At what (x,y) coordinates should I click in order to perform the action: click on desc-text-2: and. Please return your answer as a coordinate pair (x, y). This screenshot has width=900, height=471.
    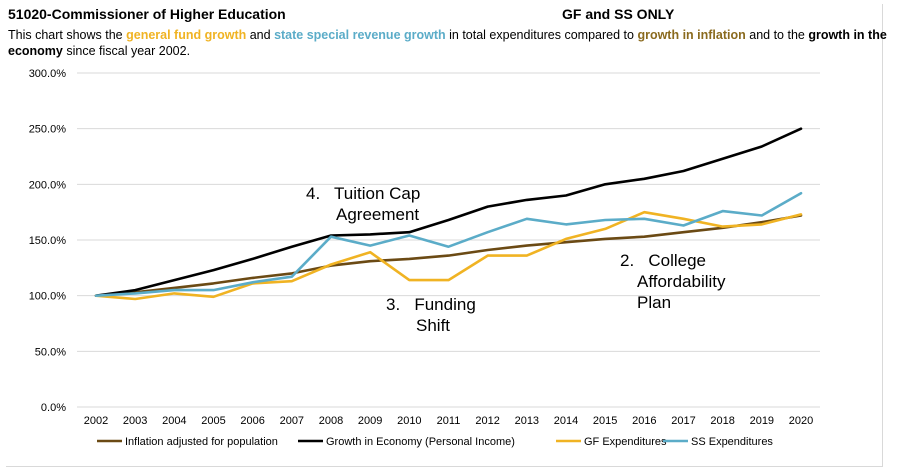
    Looking at the image, I should click on (260, 35).